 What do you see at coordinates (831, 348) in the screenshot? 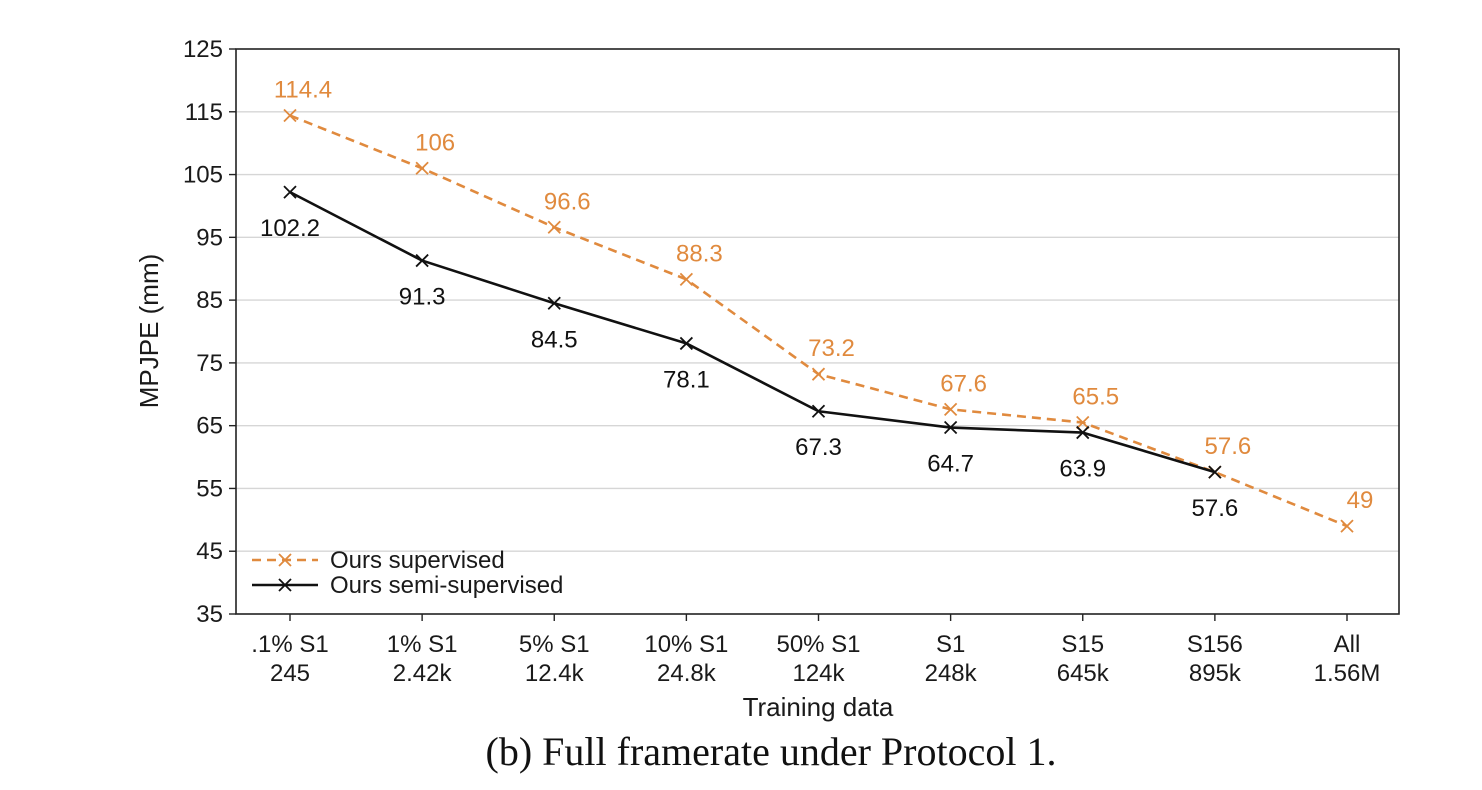
I see `data-label: 73.2` at bounding box center [831, 348].